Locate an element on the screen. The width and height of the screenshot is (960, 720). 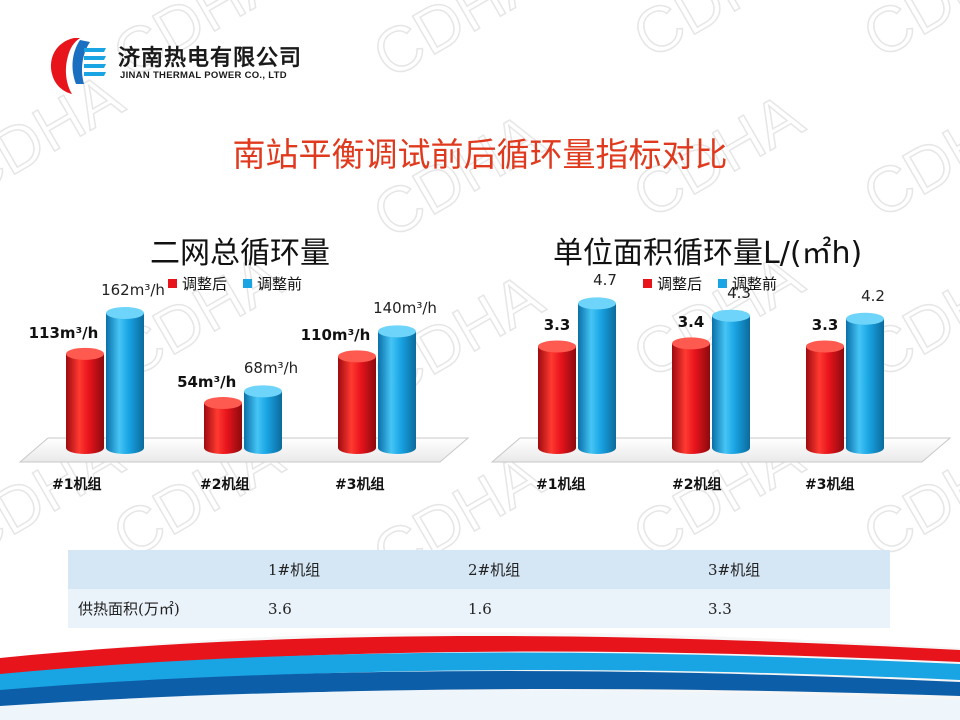
table-header-row: 1#机组 2#机组 3#机组 is located at coordinates (479, 569).